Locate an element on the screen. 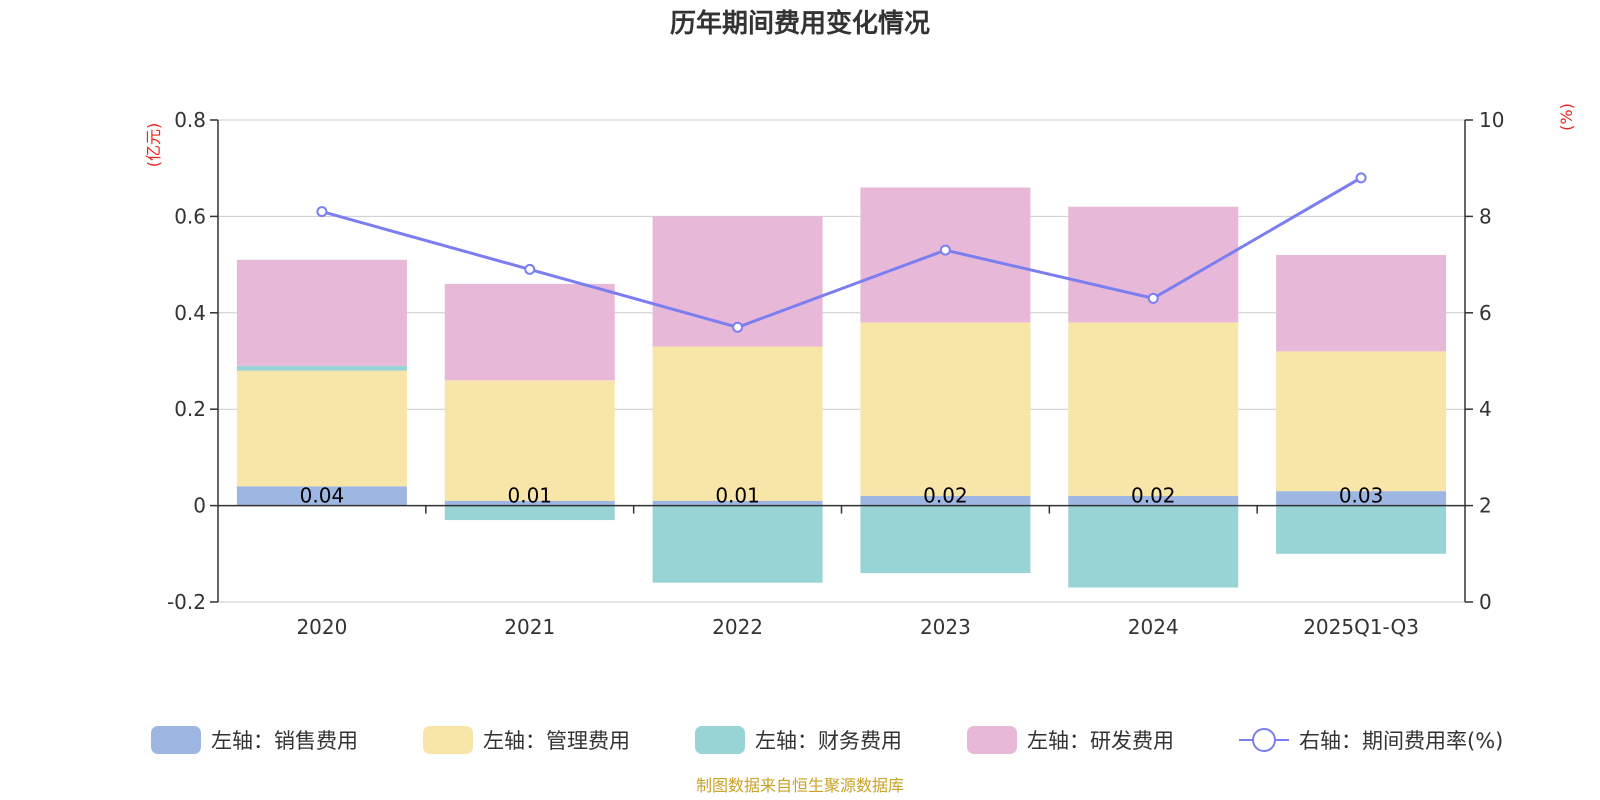 The width and height of the screenshot is (1600, 800). right-tick-label: 8 is located at coordinates (1485, 216).